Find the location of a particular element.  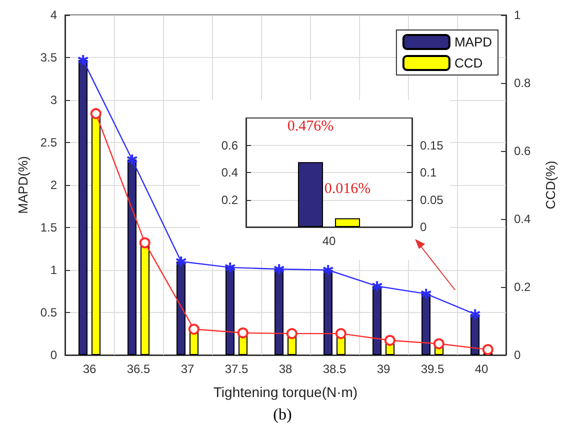

x-tick-label: 38 is located at coordinates (285, 369).